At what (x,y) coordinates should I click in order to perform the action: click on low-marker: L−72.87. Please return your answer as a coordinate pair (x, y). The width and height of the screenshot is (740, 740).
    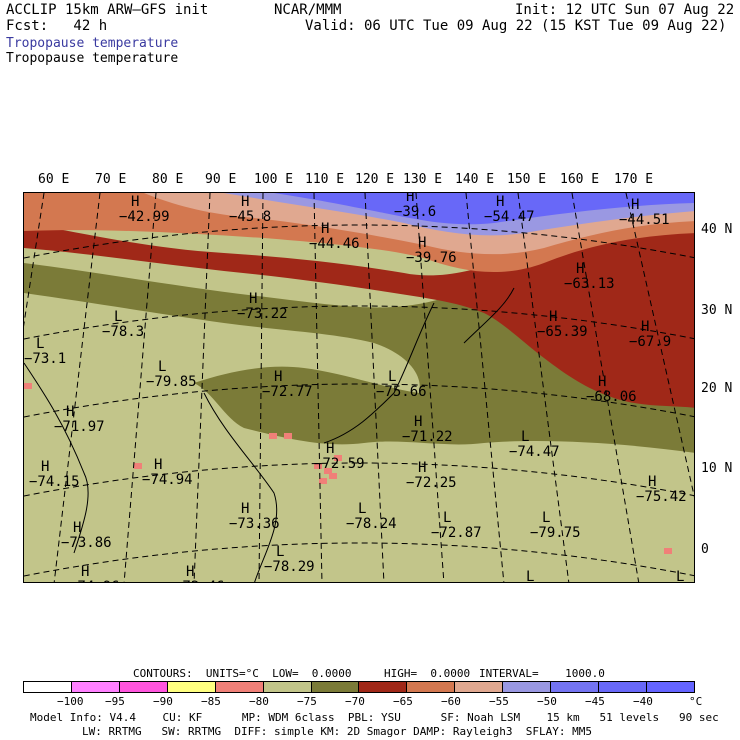
    Looking at the image, I should click on (456, 525).